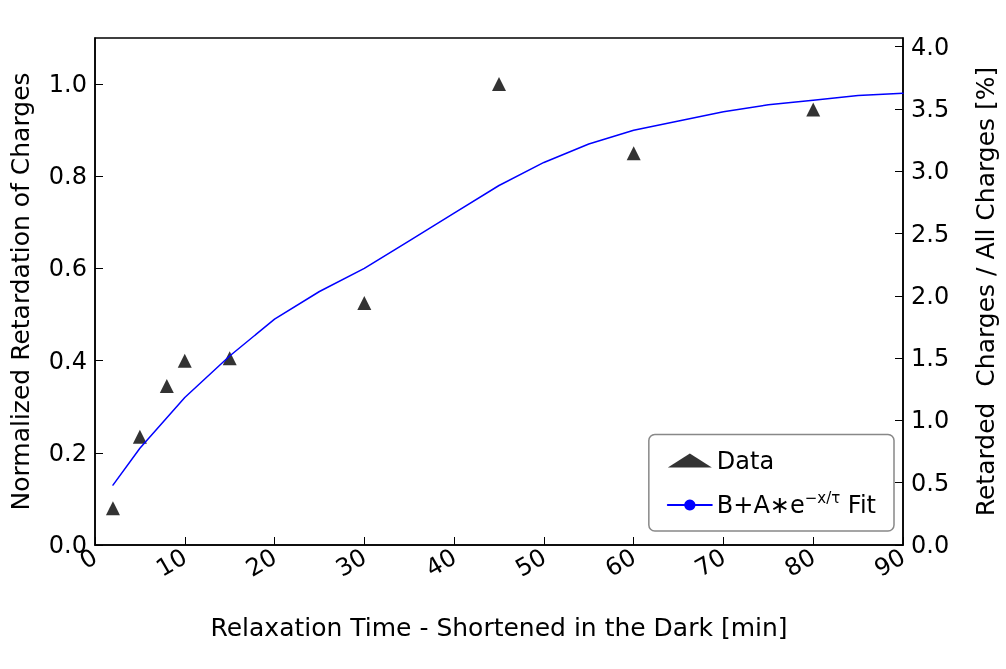 The image size is (1006, 669). I want to click on x-axis-title: Relaxation Time - Shortened in the Dark [min], so click(499, 627).